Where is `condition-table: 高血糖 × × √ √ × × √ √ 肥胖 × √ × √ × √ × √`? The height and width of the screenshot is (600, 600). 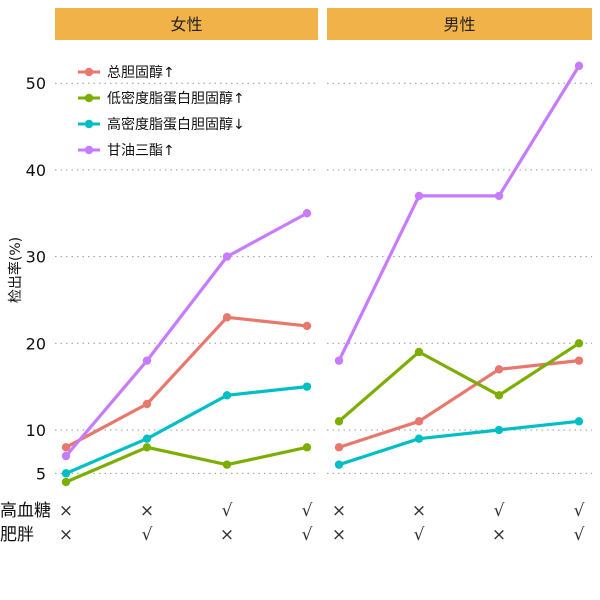
condition-table: 高血糖 × × √ √ × × √ √ 肥胖 × √ × √ × √ × √ is located at coordinates (292, 523).